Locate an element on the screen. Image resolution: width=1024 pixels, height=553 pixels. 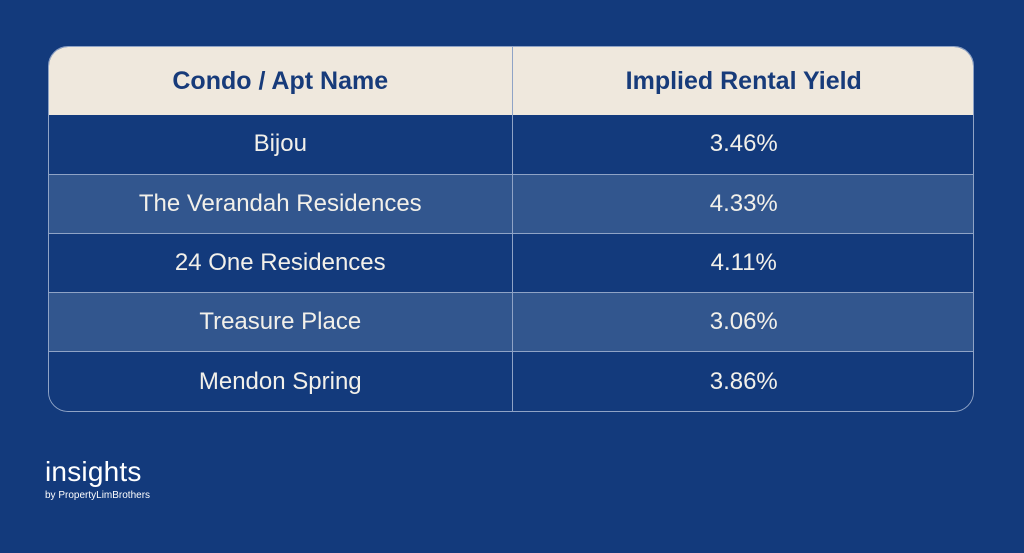
table-row: Mendon Spring 3.86% is located at coordinates (511, 381).